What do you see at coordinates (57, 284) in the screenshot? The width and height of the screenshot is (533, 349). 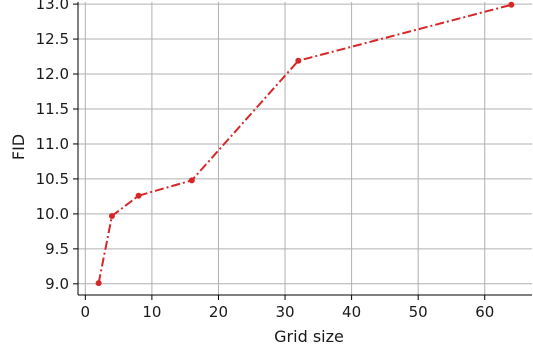 I see `y-tick-label: 9.0` at bounding box center [57, 284].